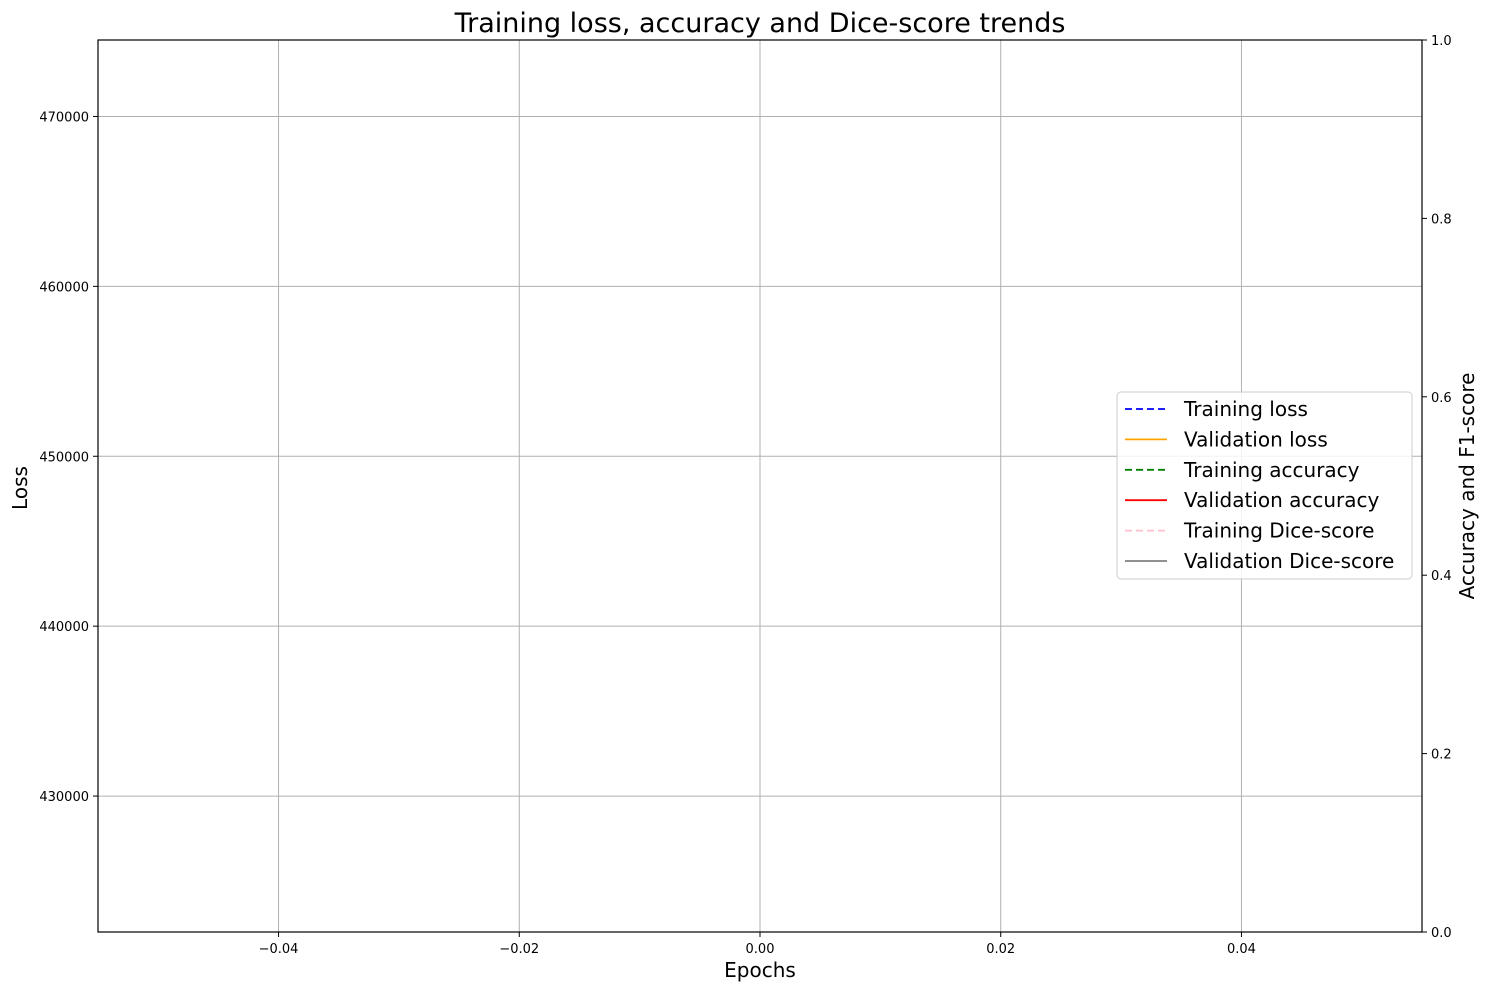  I want to click on legend-entry-label: Validation accuracy, so click(1282, 500).